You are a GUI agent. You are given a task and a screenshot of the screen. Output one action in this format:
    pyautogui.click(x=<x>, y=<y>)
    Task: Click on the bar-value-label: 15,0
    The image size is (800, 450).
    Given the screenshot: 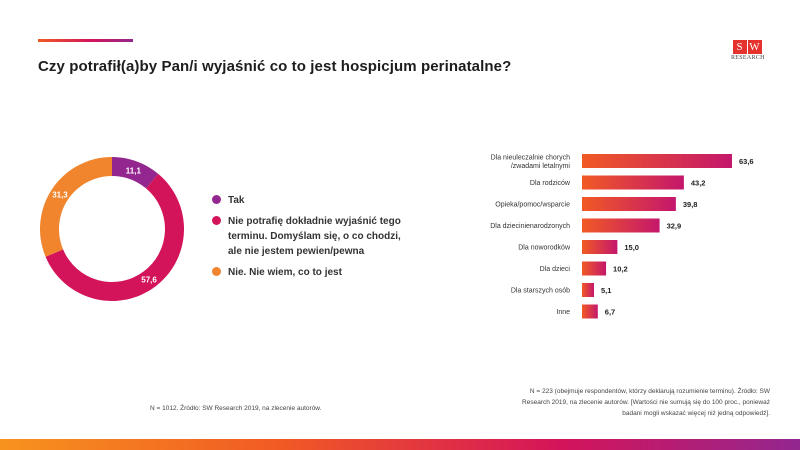 What is the action you would take?
    pyautogui.click(x=631, y=247)
    